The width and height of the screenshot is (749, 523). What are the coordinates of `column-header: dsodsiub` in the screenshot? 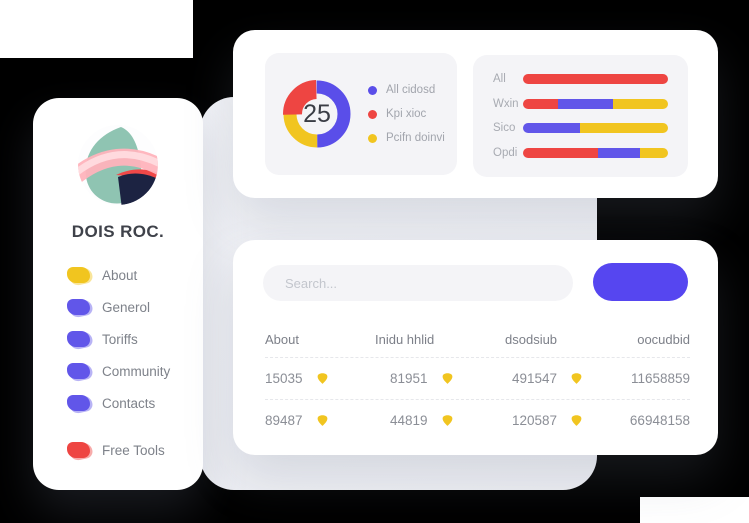 It's located at (531, 339).